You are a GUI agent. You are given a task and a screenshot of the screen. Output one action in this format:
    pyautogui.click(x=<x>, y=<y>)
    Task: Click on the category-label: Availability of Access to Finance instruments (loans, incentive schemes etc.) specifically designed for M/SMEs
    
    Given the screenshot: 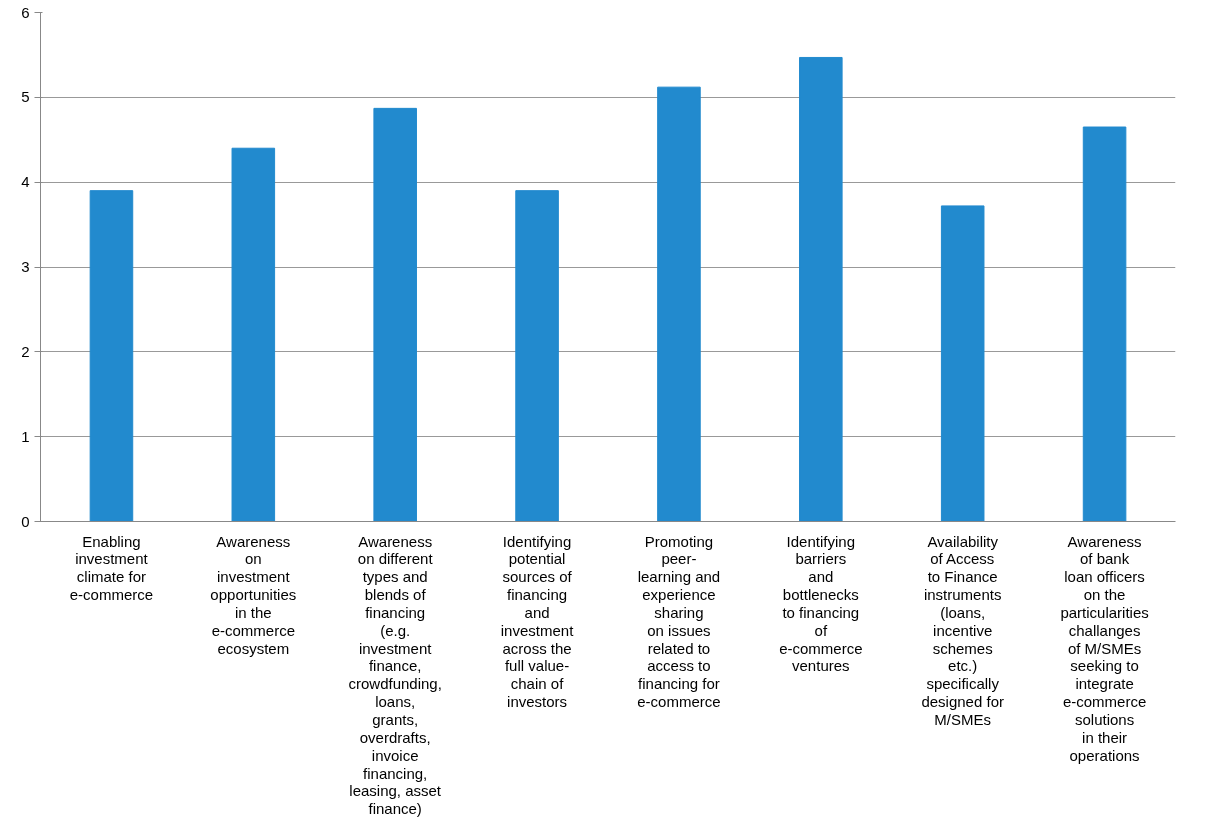 What is the action you would take?
    pyautogui.click(x=962, y=630)
    